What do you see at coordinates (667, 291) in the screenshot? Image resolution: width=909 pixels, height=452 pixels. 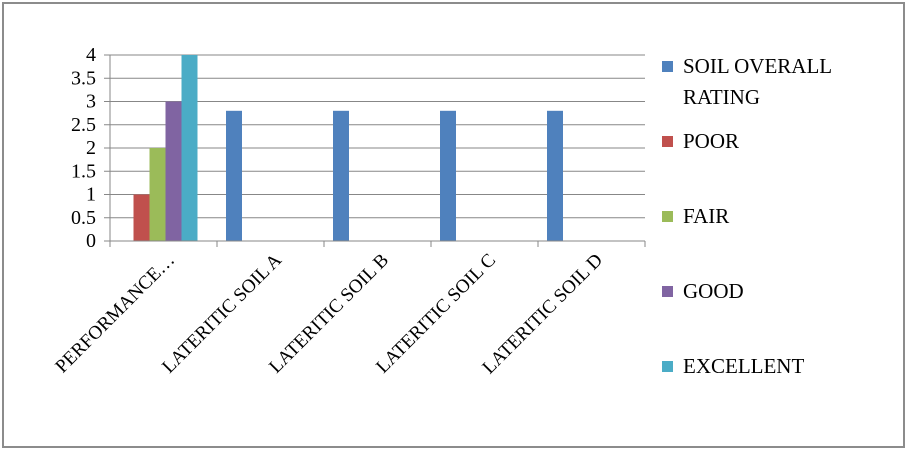 I see `legend-swatch-good` at bounding box center [667, 291].